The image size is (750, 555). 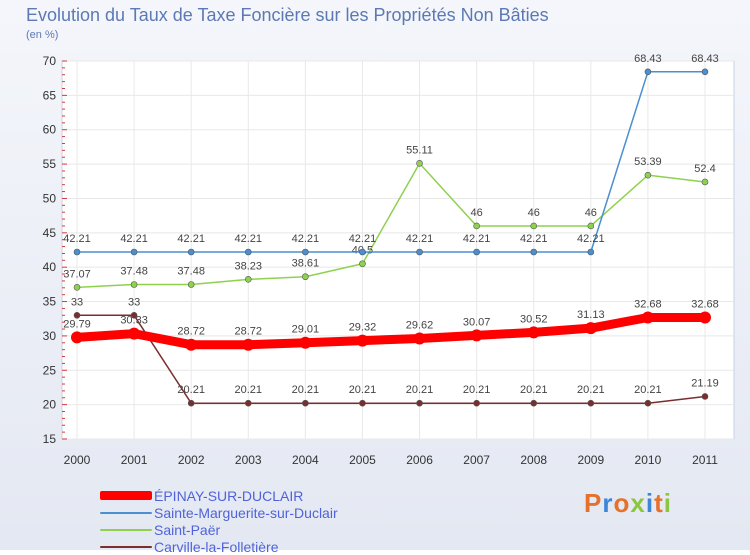 I want to click on data-label-carville-la-folletiere: 33, so click(x=77, y=302).